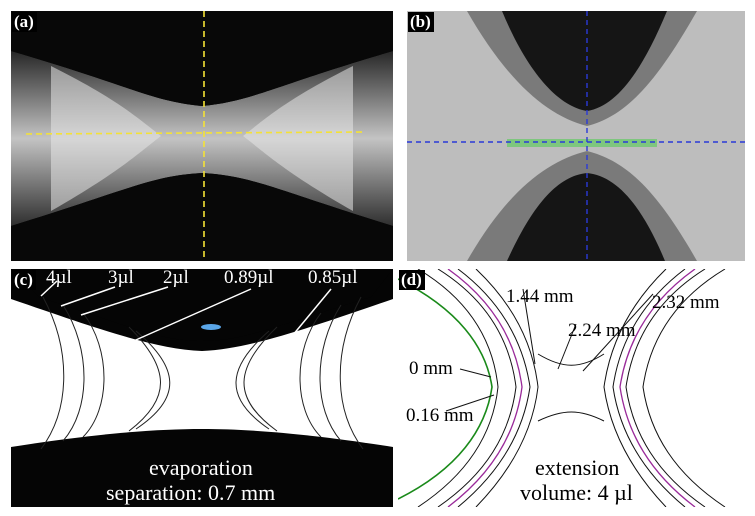  Describe the element at coordinates (191, 492) in the screenshot. I see `caption-separation: separation: 0.7 mm` at that location.